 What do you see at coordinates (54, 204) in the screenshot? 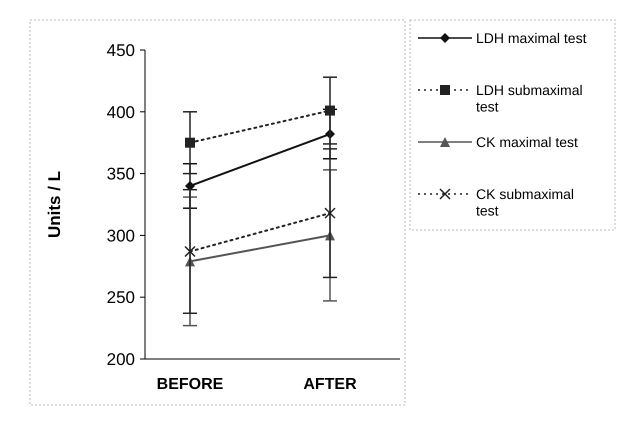
I see `y-axis-title: Units / L` at bounding box center [54, 204].